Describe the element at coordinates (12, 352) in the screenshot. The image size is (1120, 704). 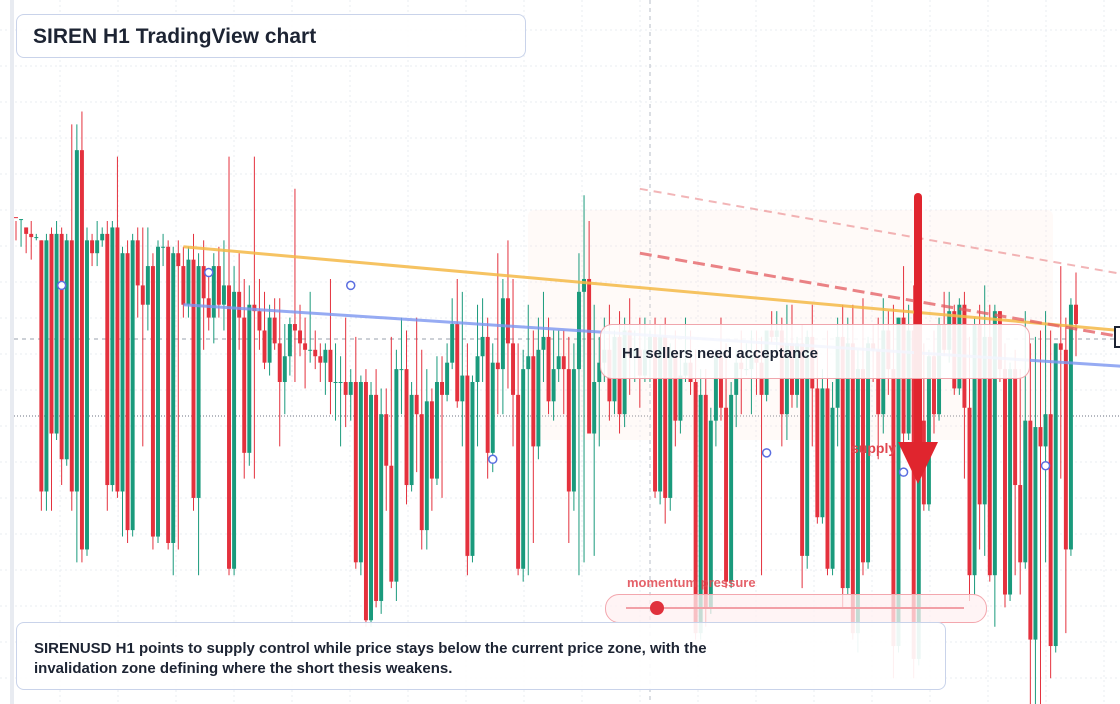
I see `left-scrollbar` at that location.